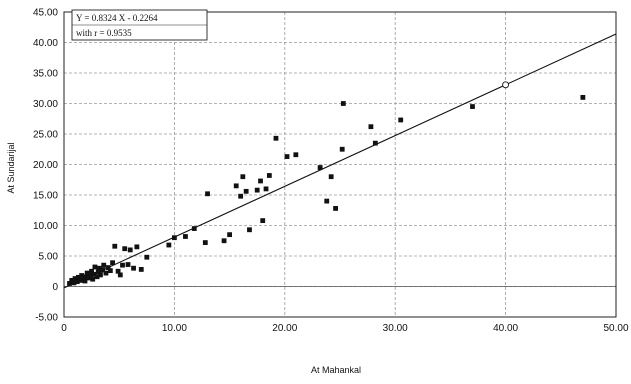 The width and height of the screenshot is (631, 384). I want to click on regression-line-marker, so click(506, 85).